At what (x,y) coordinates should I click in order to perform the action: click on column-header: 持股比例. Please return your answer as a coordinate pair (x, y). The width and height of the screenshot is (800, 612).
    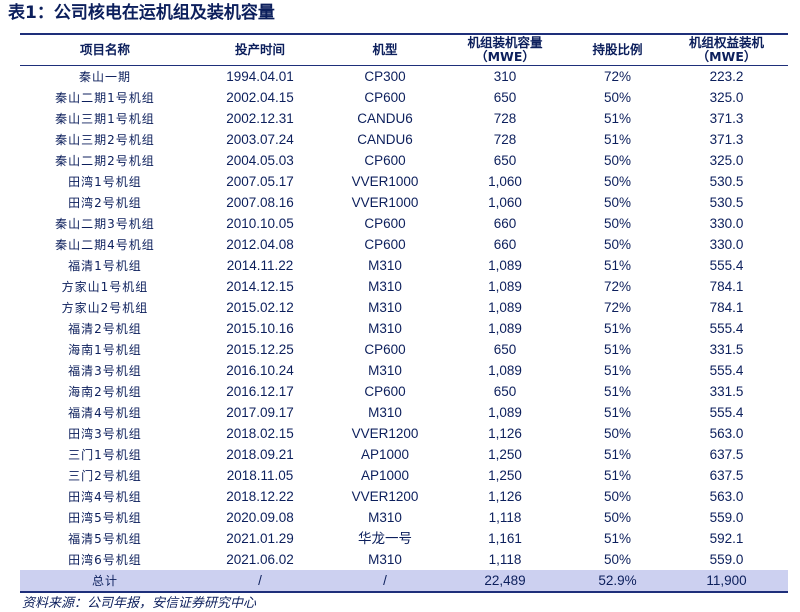
    Looking at the image, I should click on (617, 49).